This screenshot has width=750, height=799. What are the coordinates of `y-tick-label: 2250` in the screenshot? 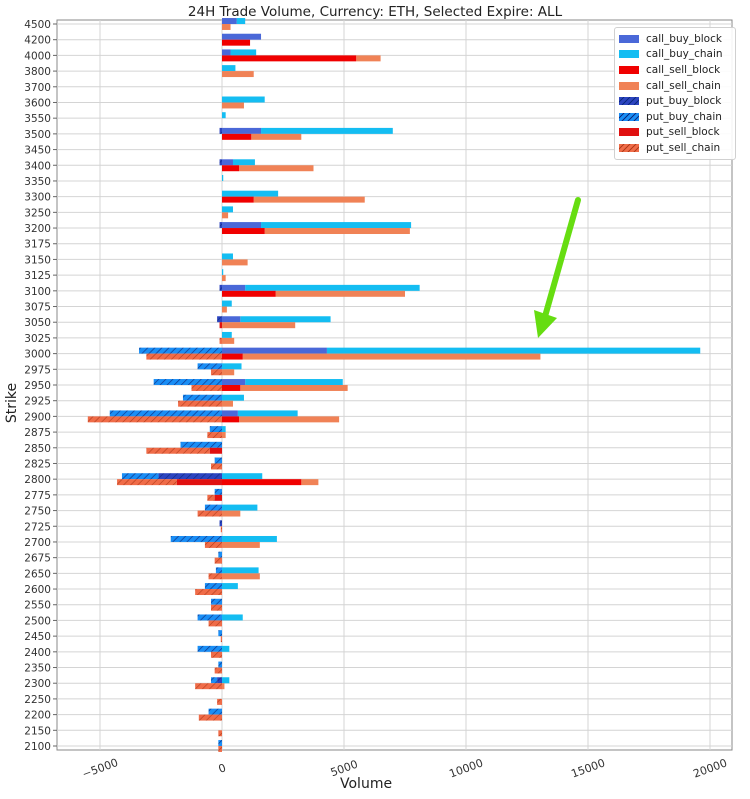 It's located at (37, 700).